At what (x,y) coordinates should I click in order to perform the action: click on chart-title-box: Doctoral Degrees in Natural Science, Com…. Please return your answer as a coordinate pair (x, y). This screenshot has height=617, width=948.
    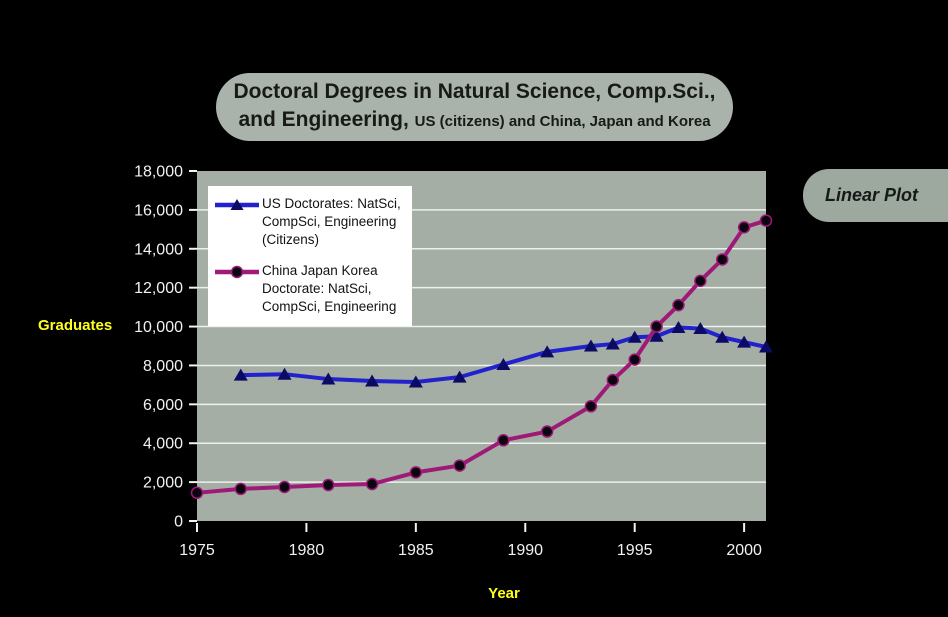
    Looking at the image, I should click on (474, 107).